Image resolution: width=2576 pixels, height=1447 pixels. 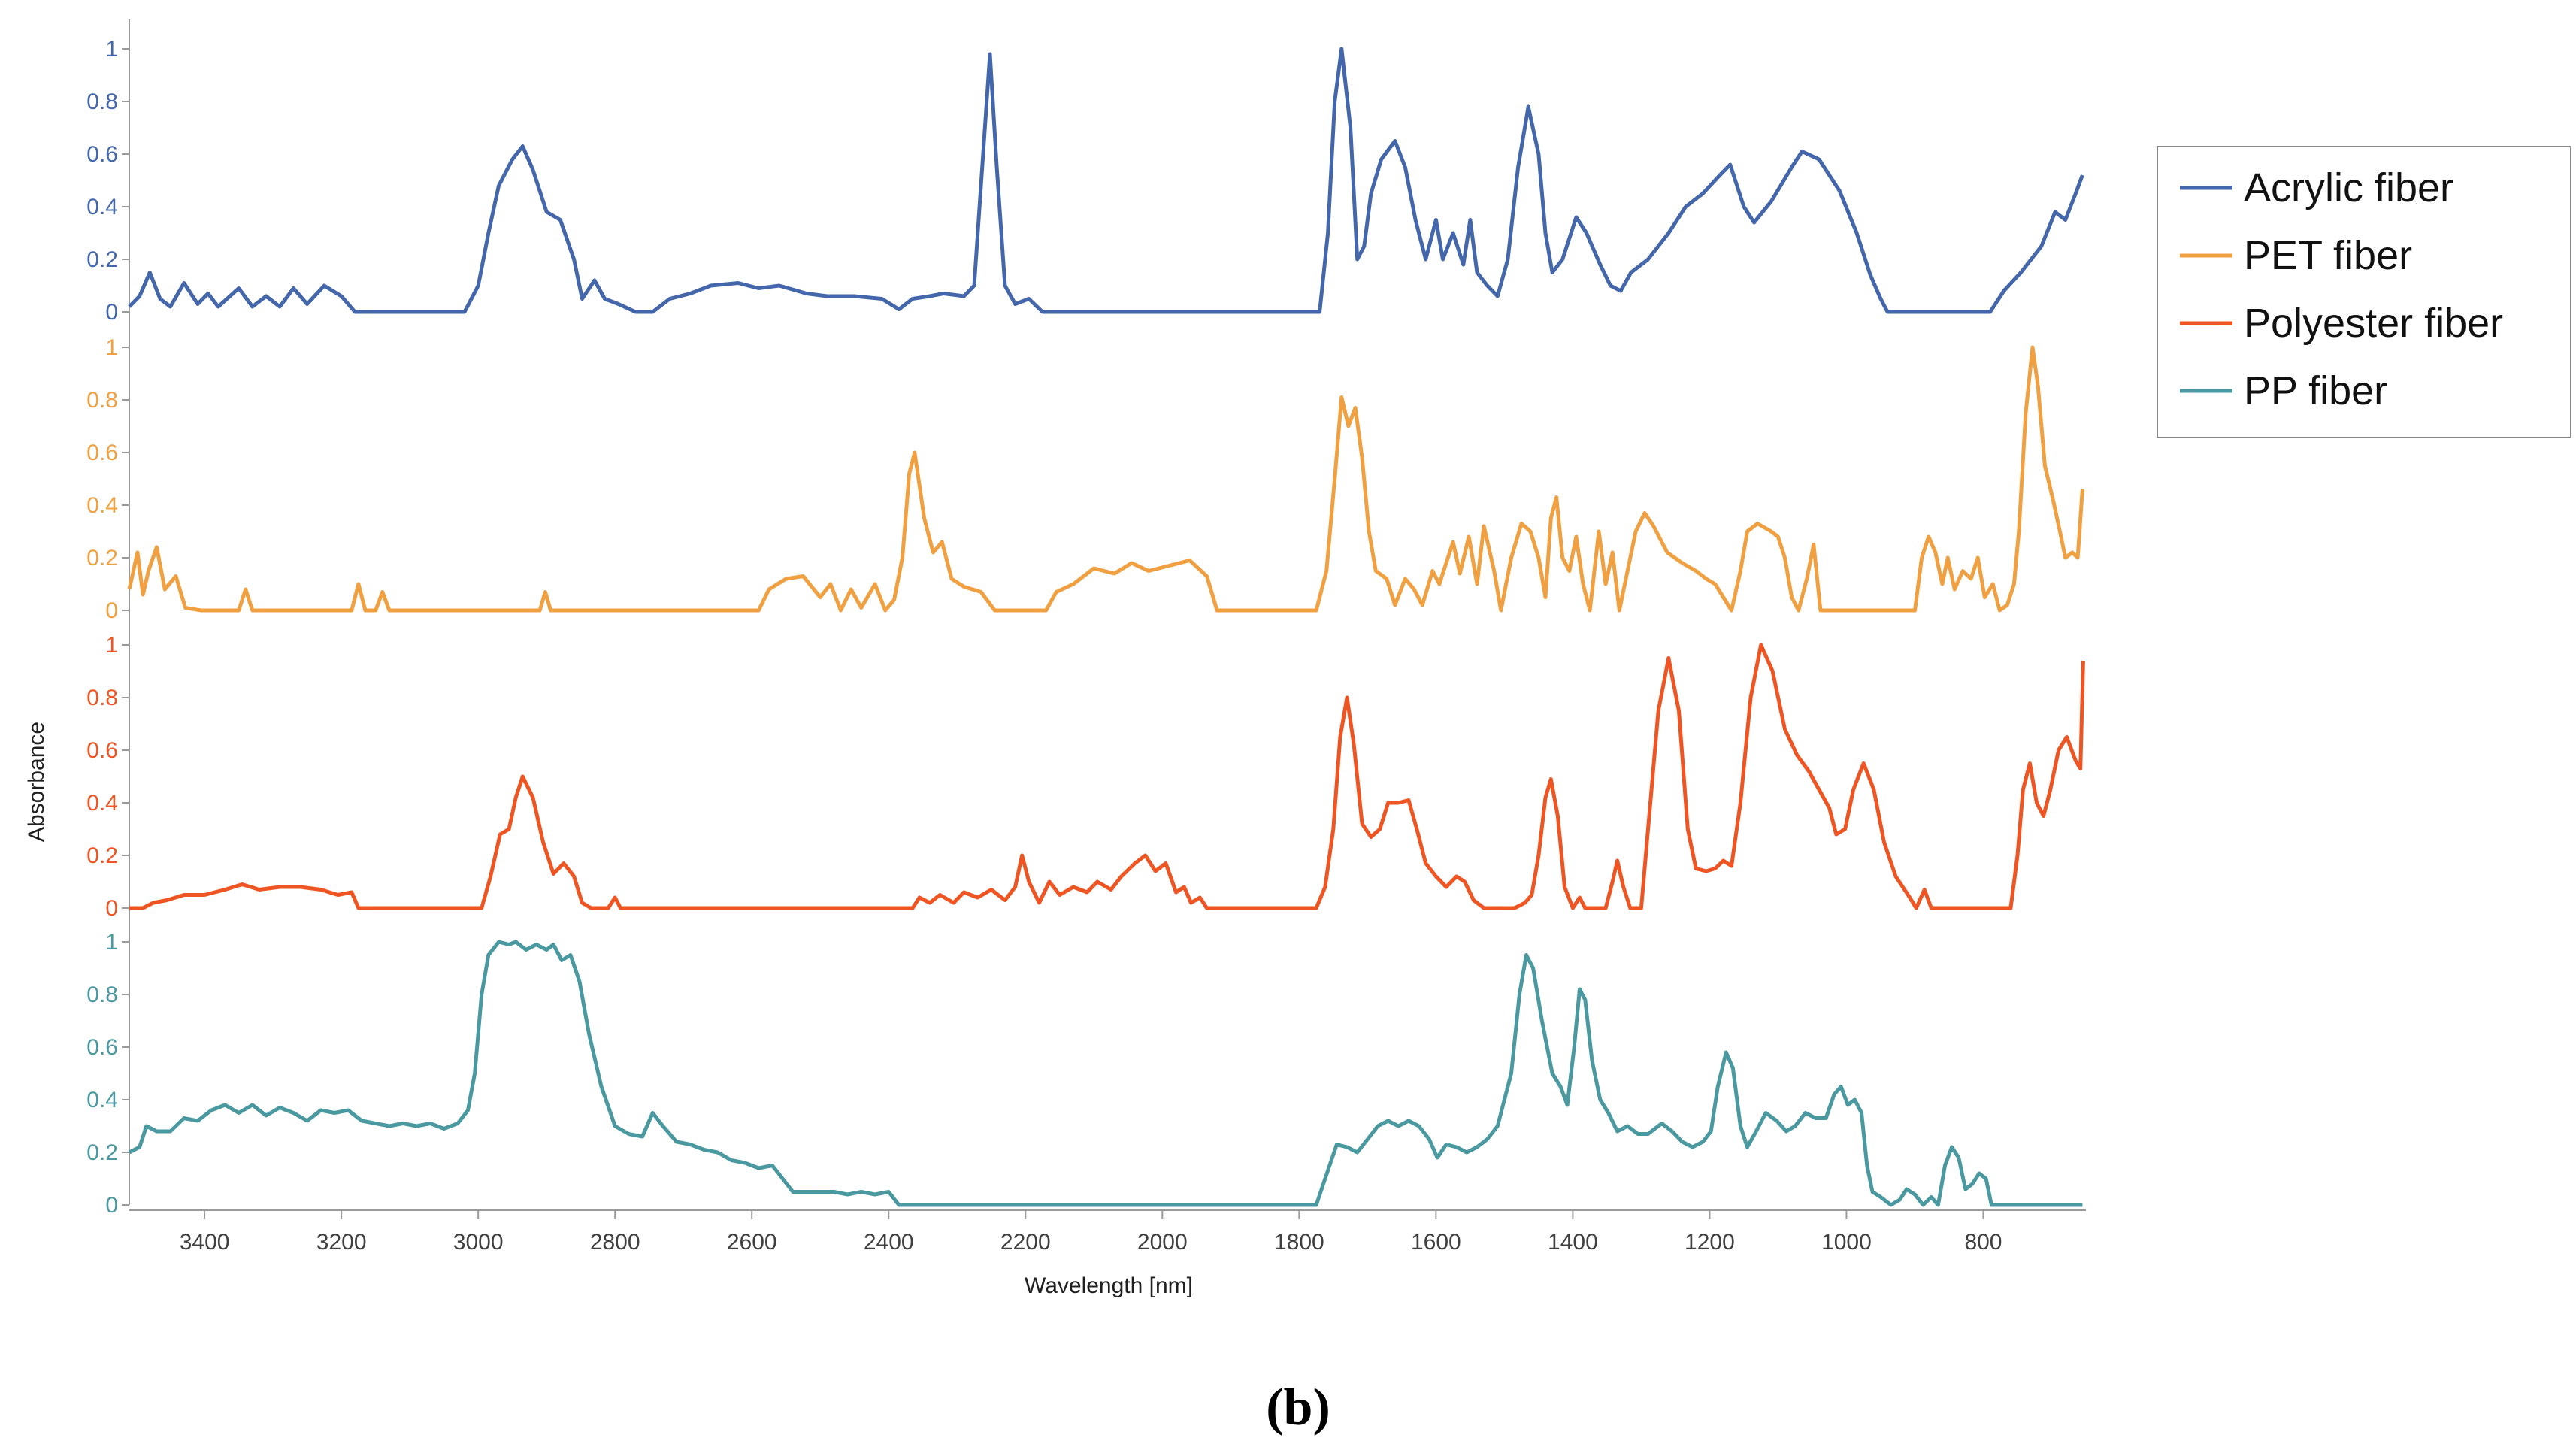 What do you see at coordinates (615, 1243) in the screenshot?
I see `x-tick-label: 2800` at bounding box center [615, 1243].